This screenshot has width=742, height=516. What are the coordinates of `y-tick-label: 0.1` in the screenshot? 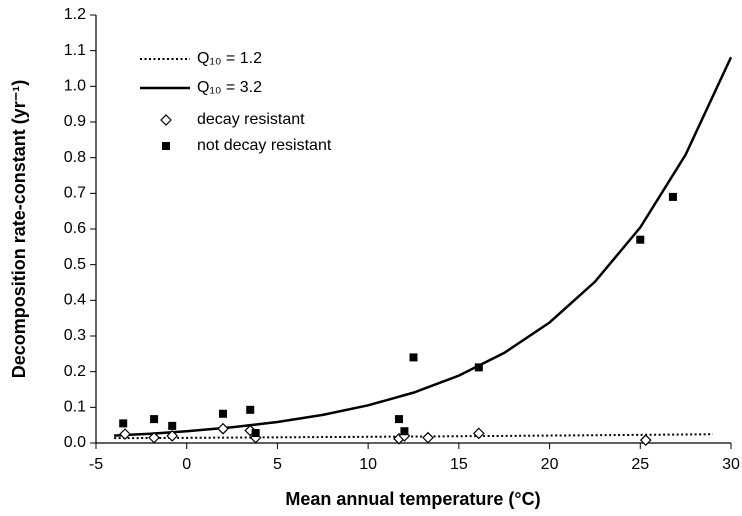 It's located at (75, 407).